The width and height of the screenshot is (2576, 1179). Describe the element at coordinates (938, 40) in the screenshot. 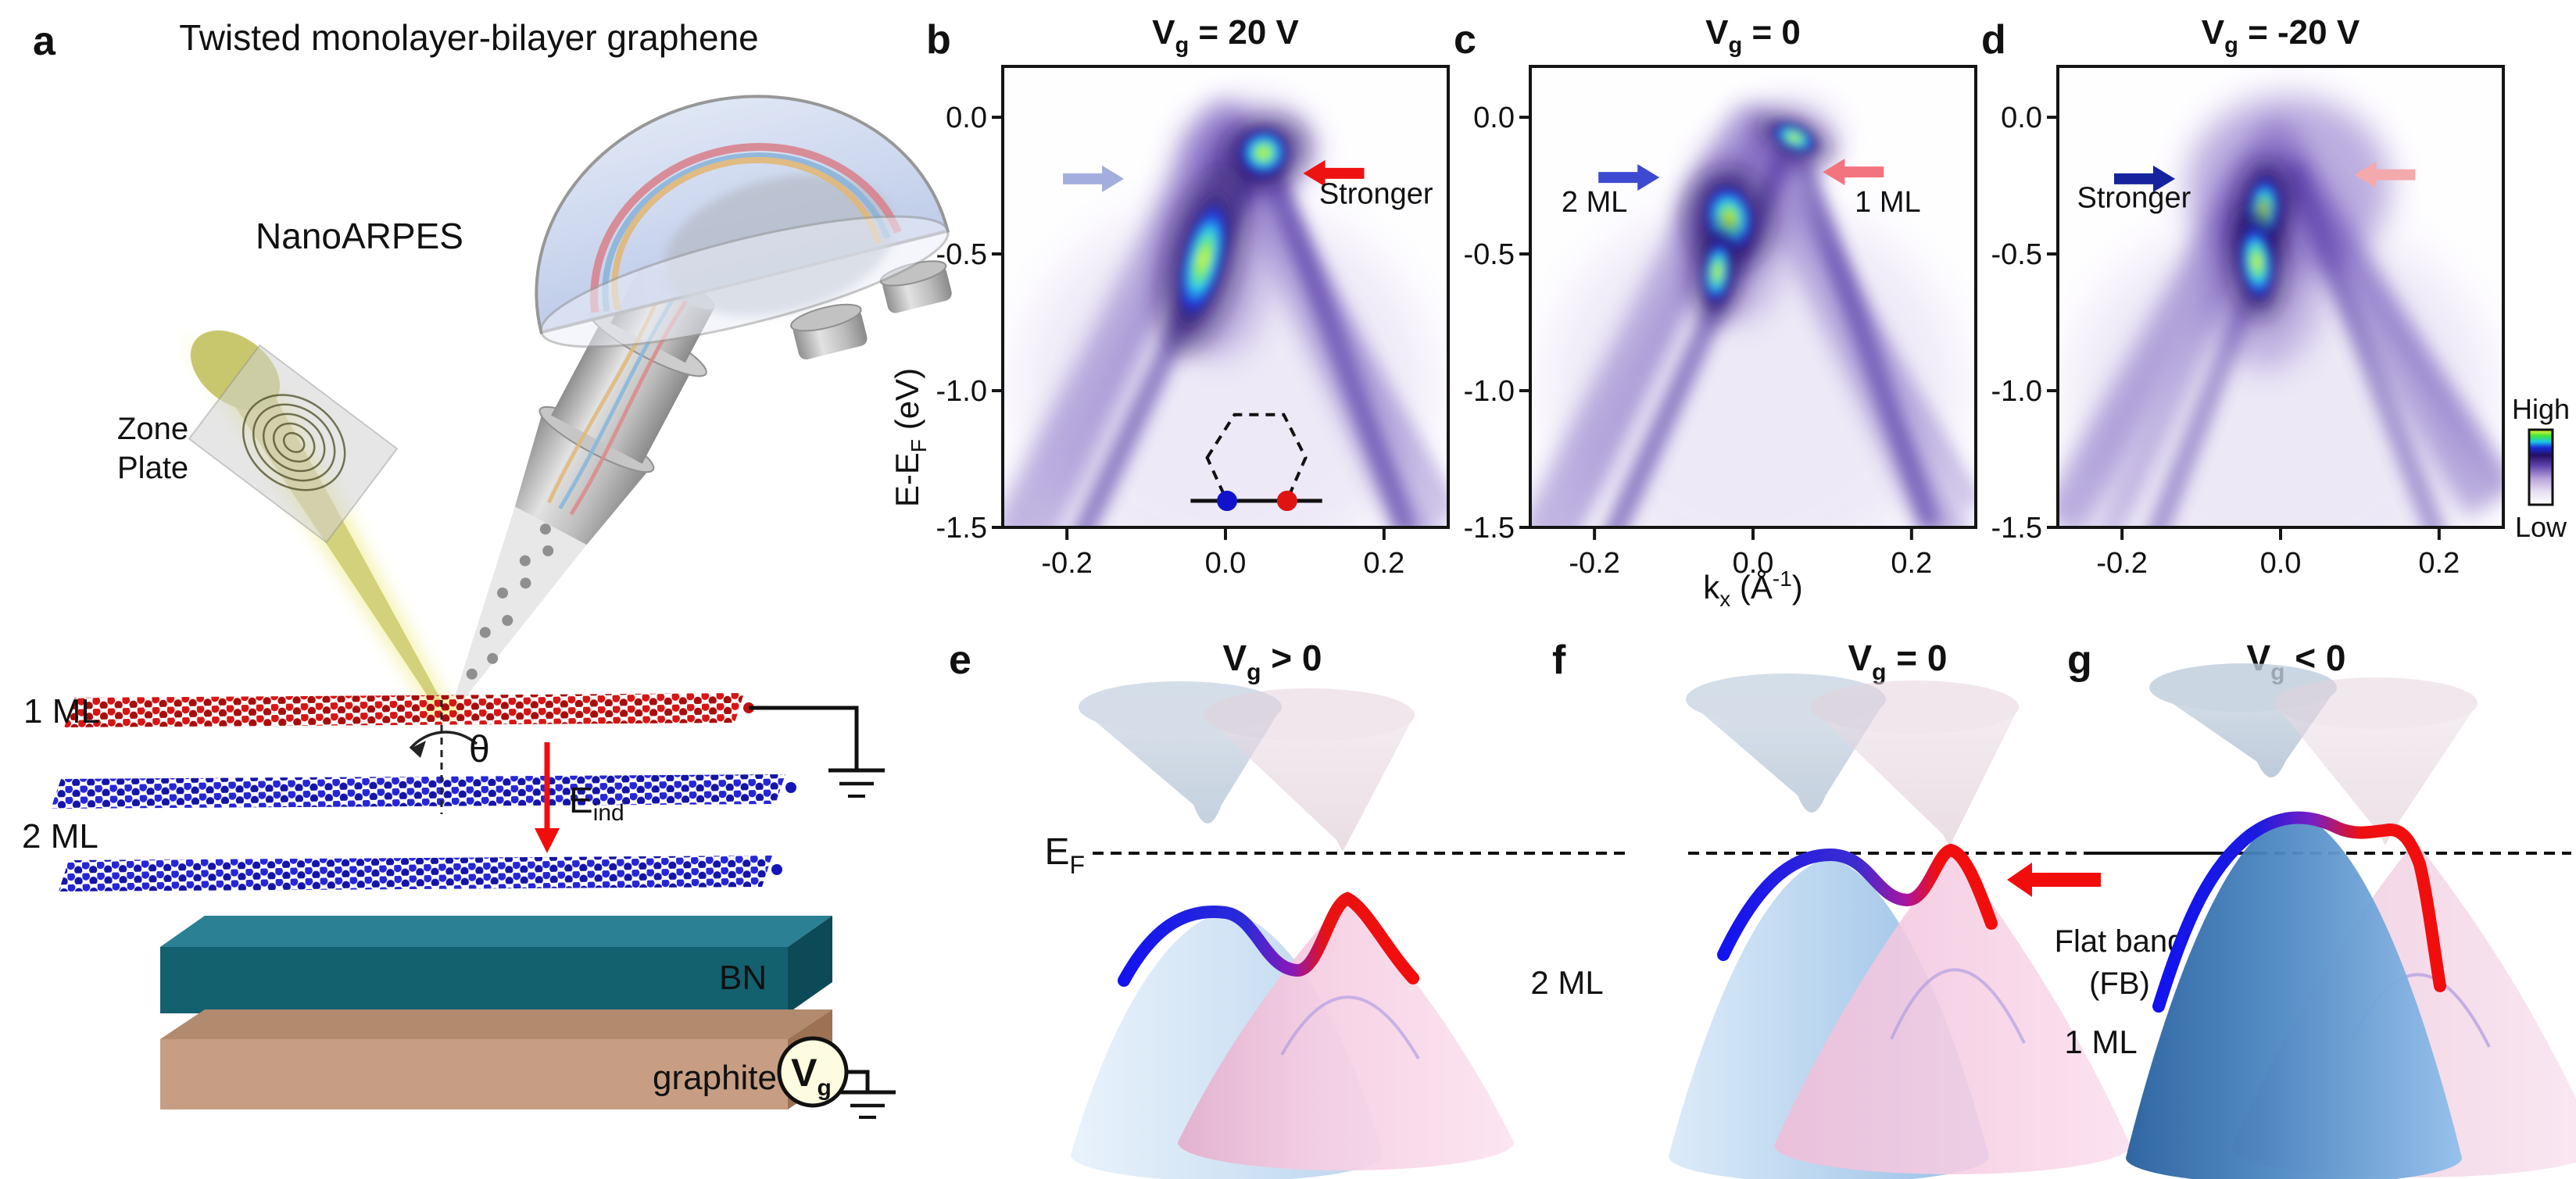

I see `panel-letter: b` at that location.